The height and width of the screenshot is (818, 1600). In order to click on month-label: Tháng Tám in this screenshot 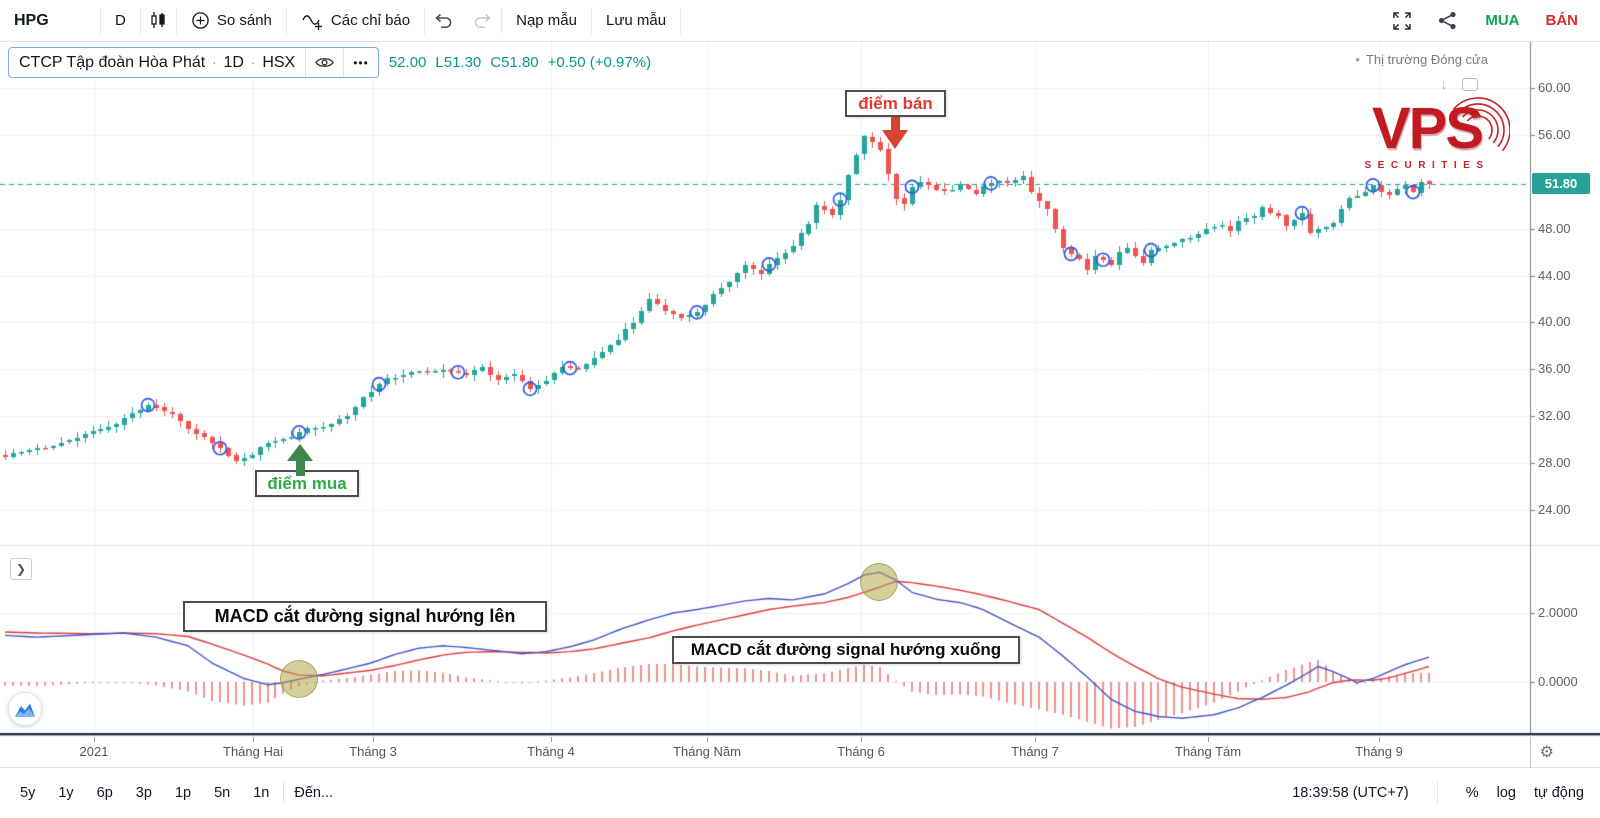, I will do `click(1208, 751)`.